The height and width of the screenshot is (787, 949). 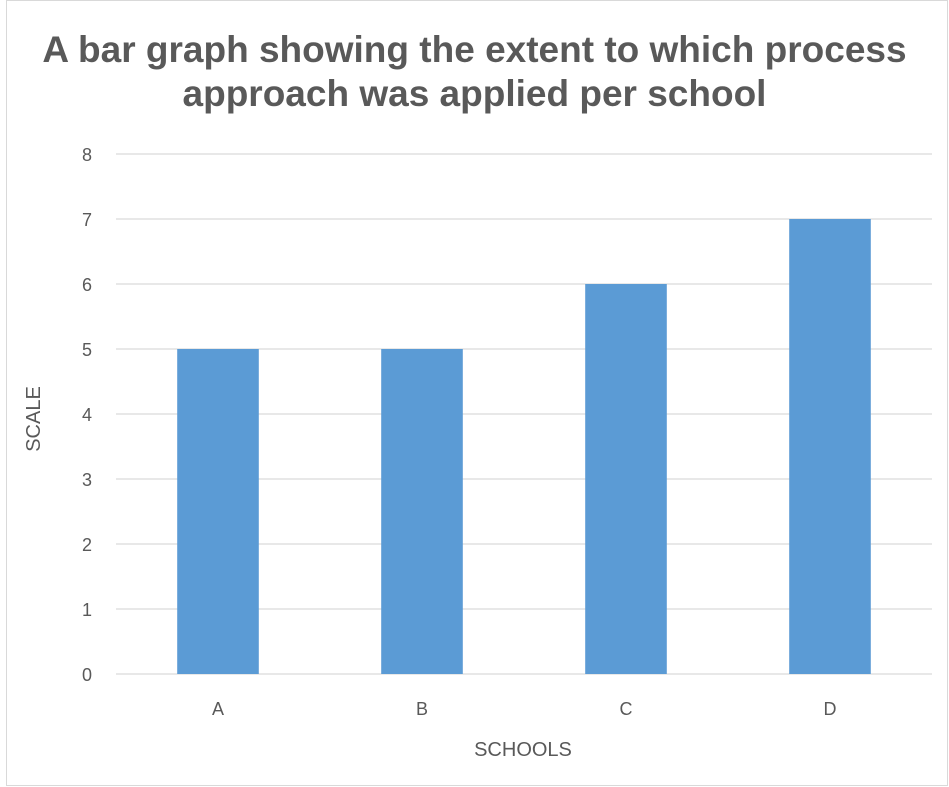 I want to click on y-tick-label: 6, so click(x=87, y=285).